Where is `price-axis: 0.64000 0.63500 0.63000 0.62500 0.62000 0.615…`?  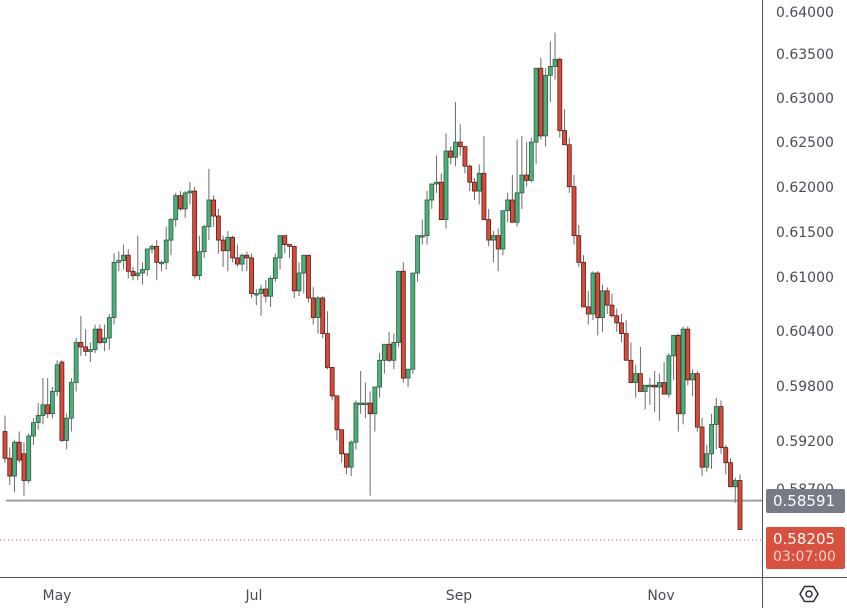 price-axis: 0.64000 0.63500 0.63000 0.62500 0.62000 0.615… is located at coordinates (804, 288).